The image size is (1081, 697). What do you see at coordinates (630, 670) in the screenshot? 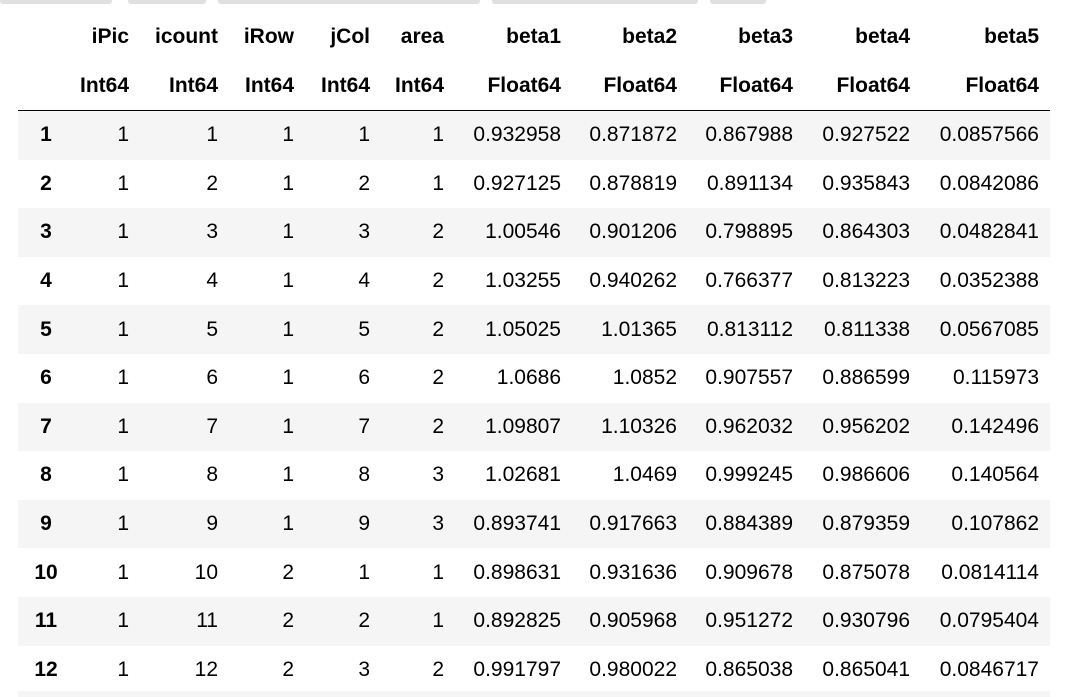
I see `table-cell: 0.980022` at bounding box center [630, 670].